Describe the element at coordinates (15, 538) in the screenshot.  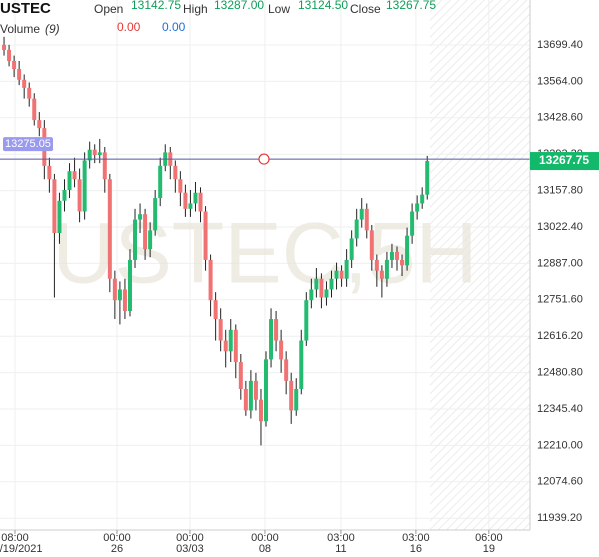
I see `x-tick-label: 08:00` at that location.